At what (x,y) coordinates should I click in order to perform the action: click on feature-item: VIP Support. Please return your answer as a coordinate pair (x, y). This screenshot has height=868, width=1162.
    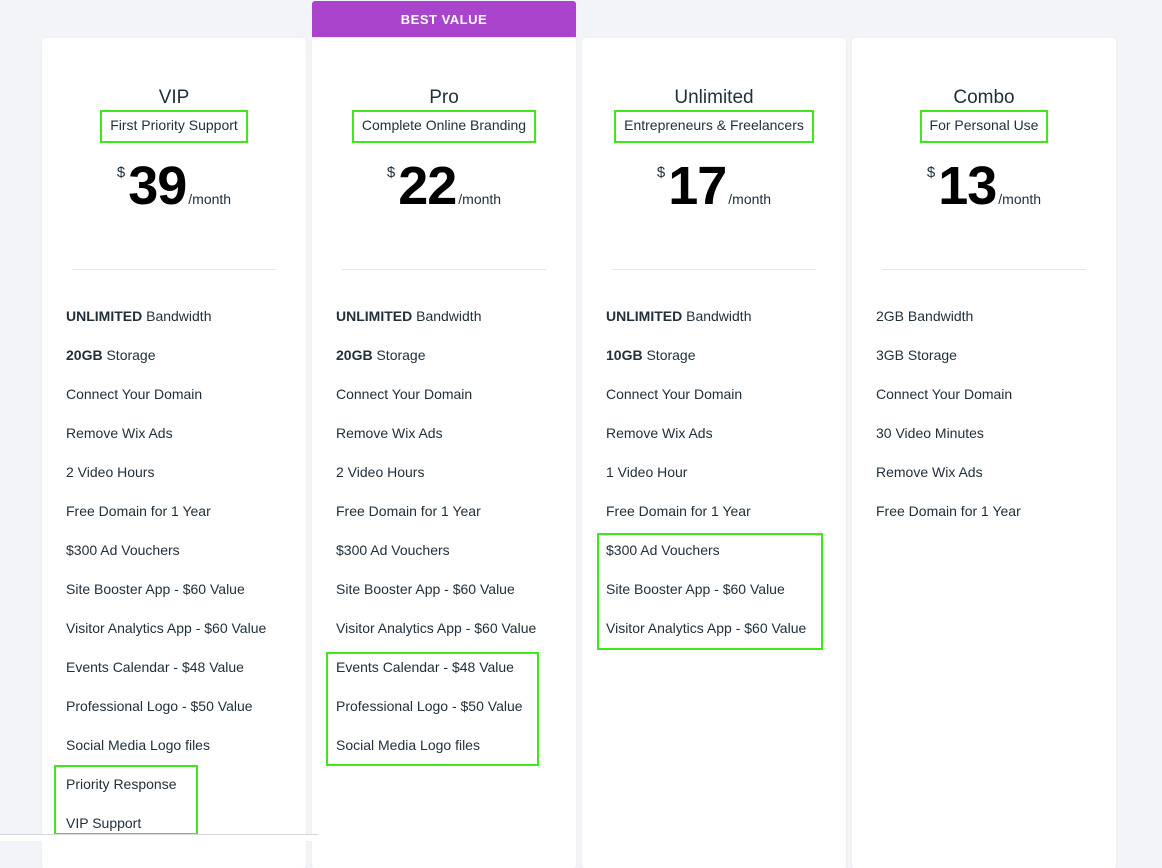
    Looking at the image, I should click on (186, 832).